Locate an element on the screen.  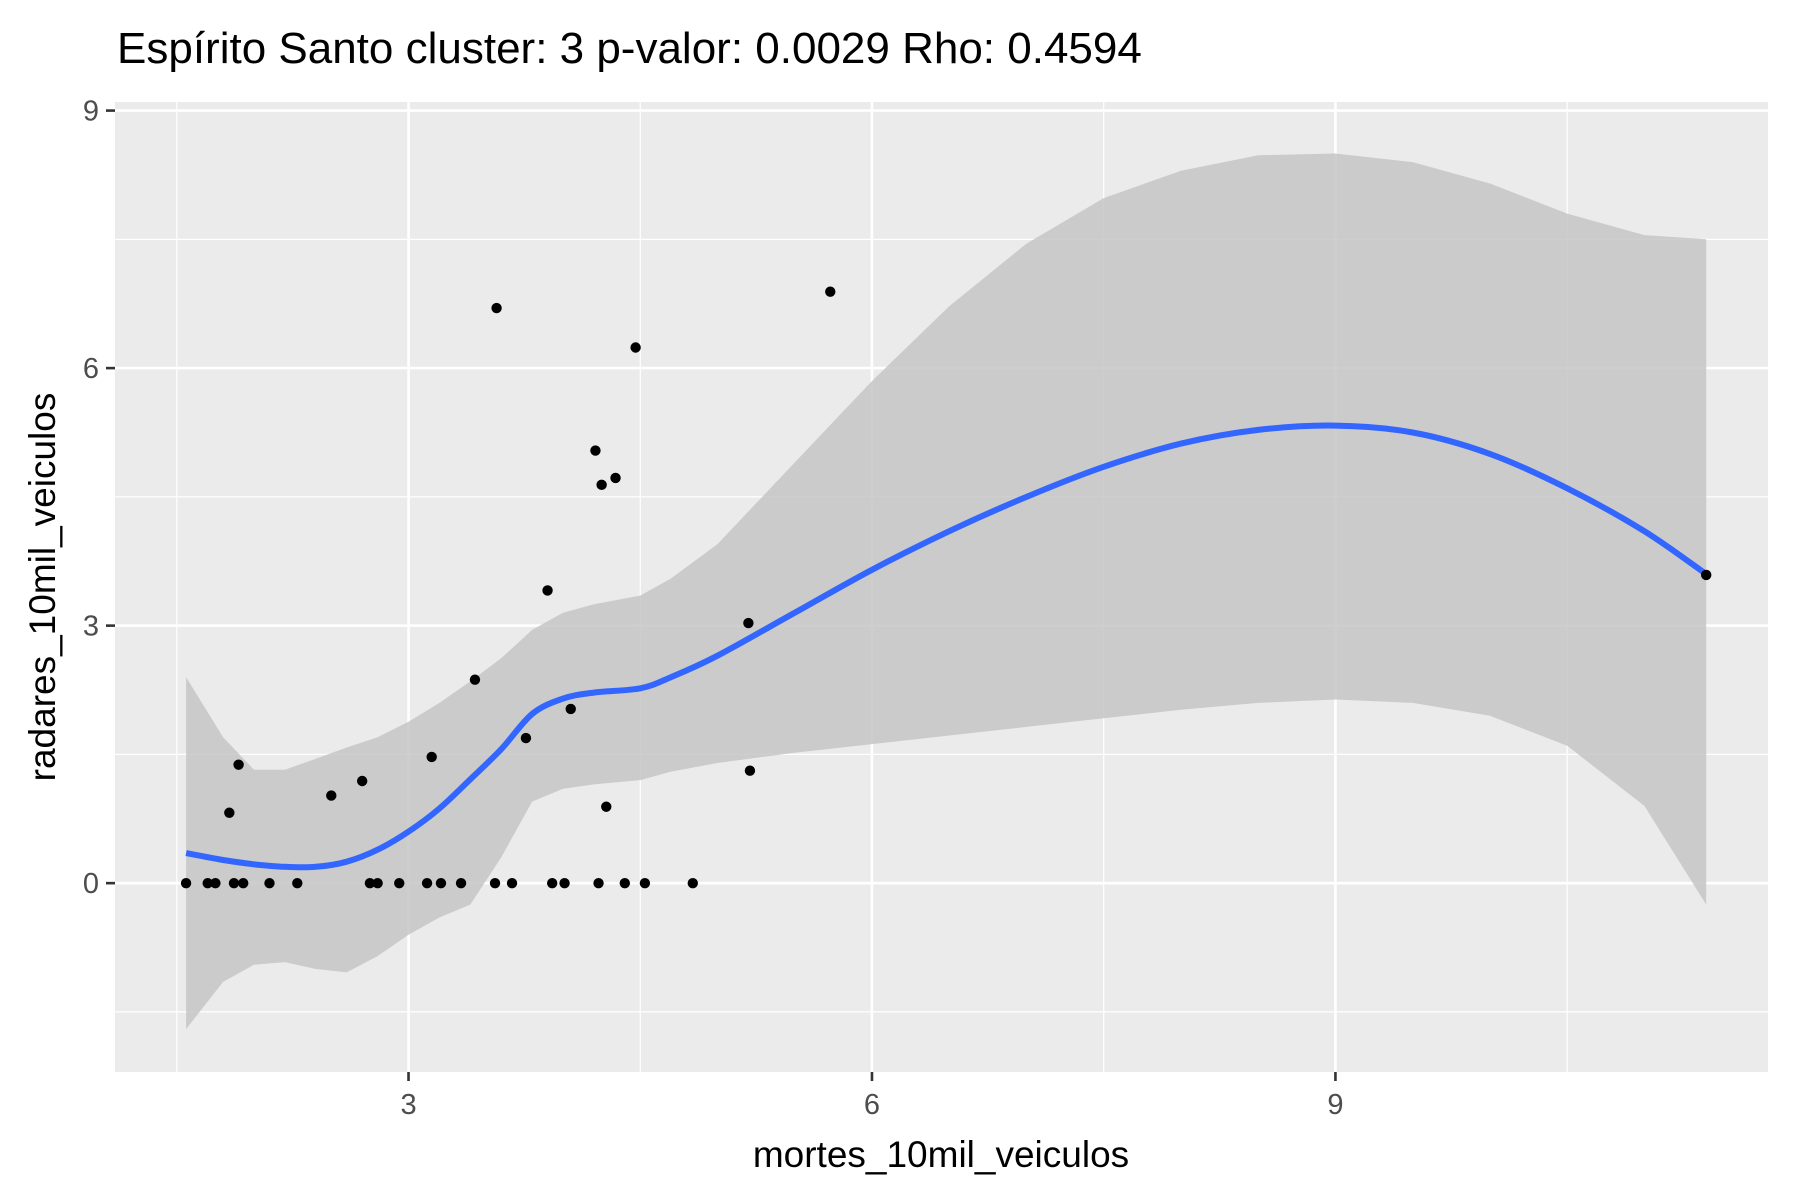
y-tick-label: 0 is located at coordinates (91, 884).